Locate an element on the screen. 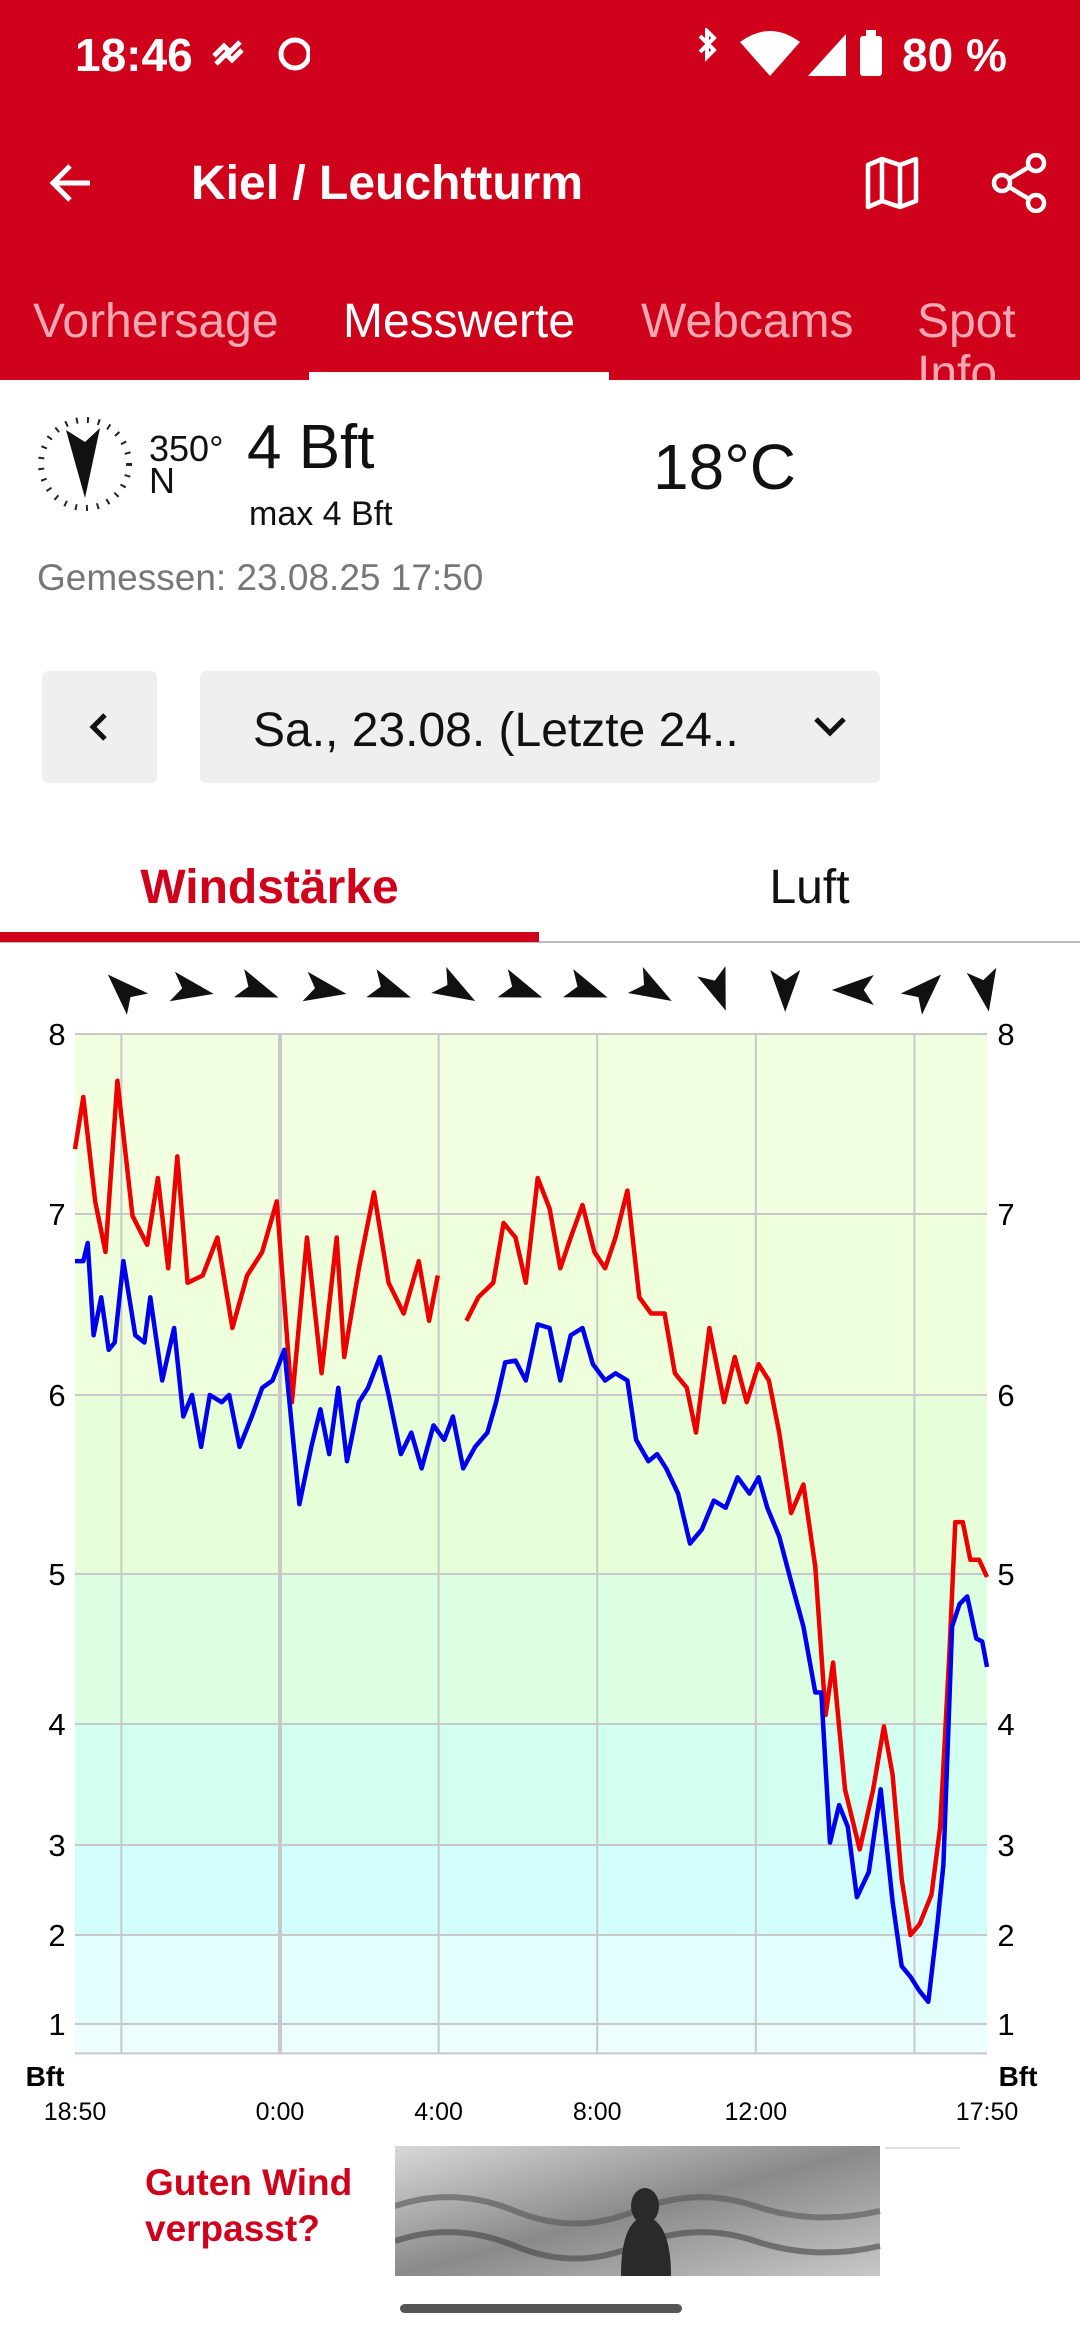 The width and height of the screenshot is (1080, 2340). chevron-down is located at coordinates (830, 727).